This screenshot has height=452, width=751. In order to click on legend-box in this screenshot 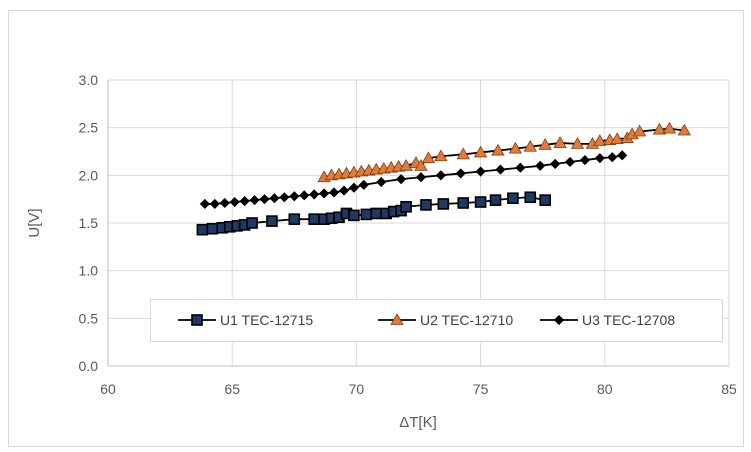, I will do `click(436, 320)`.